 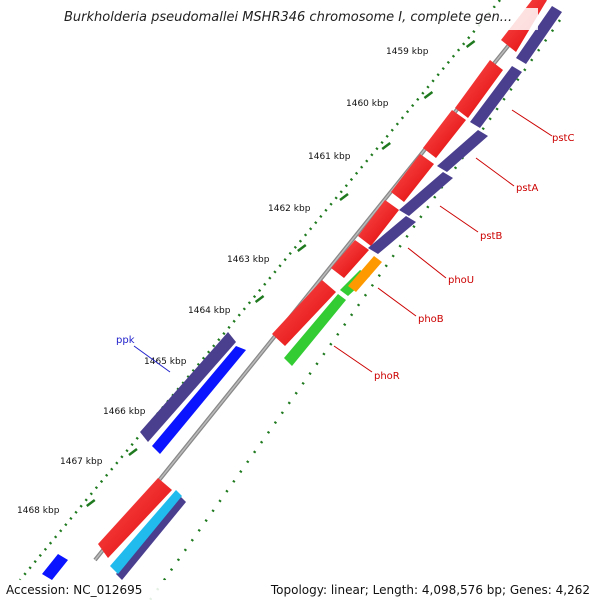 I want to click on purple-feature-ppk-region, so click(x=188, y=387).